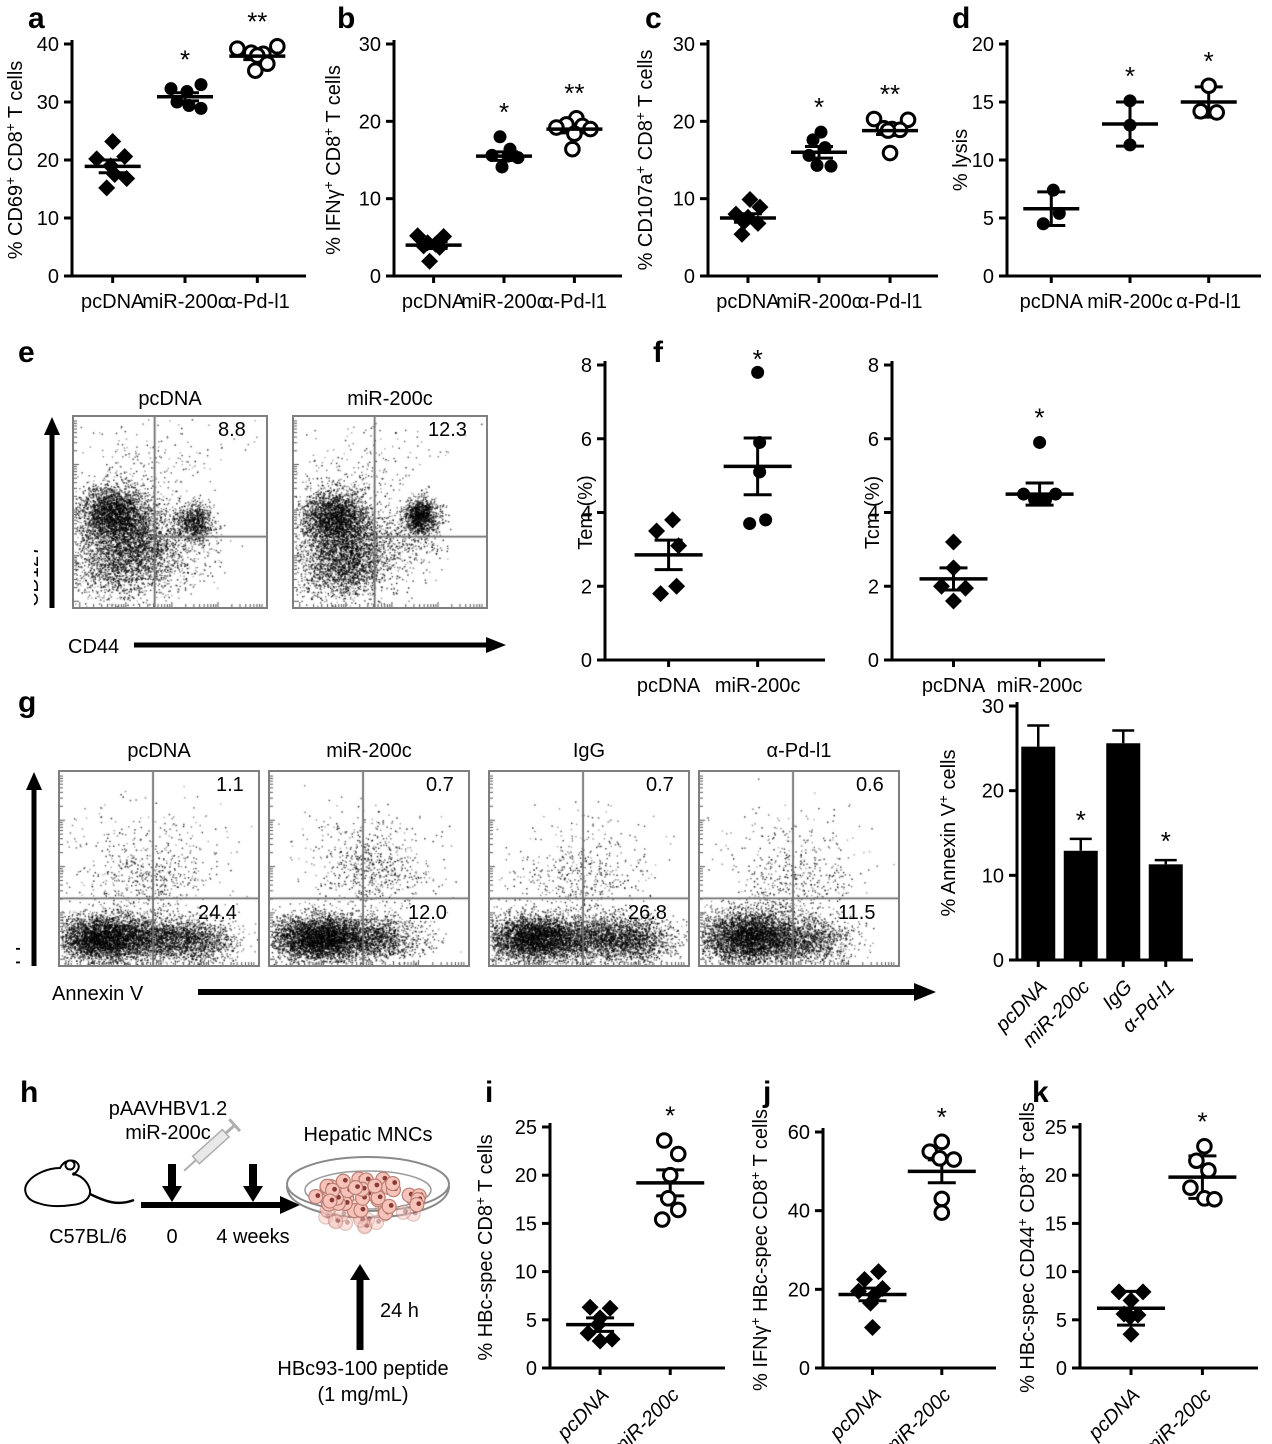  What do you see at coordinates (447, 430) in the screenshot?
I see `flow-e-gate-mir200c: 12.3` at bounding box center [447, 430].